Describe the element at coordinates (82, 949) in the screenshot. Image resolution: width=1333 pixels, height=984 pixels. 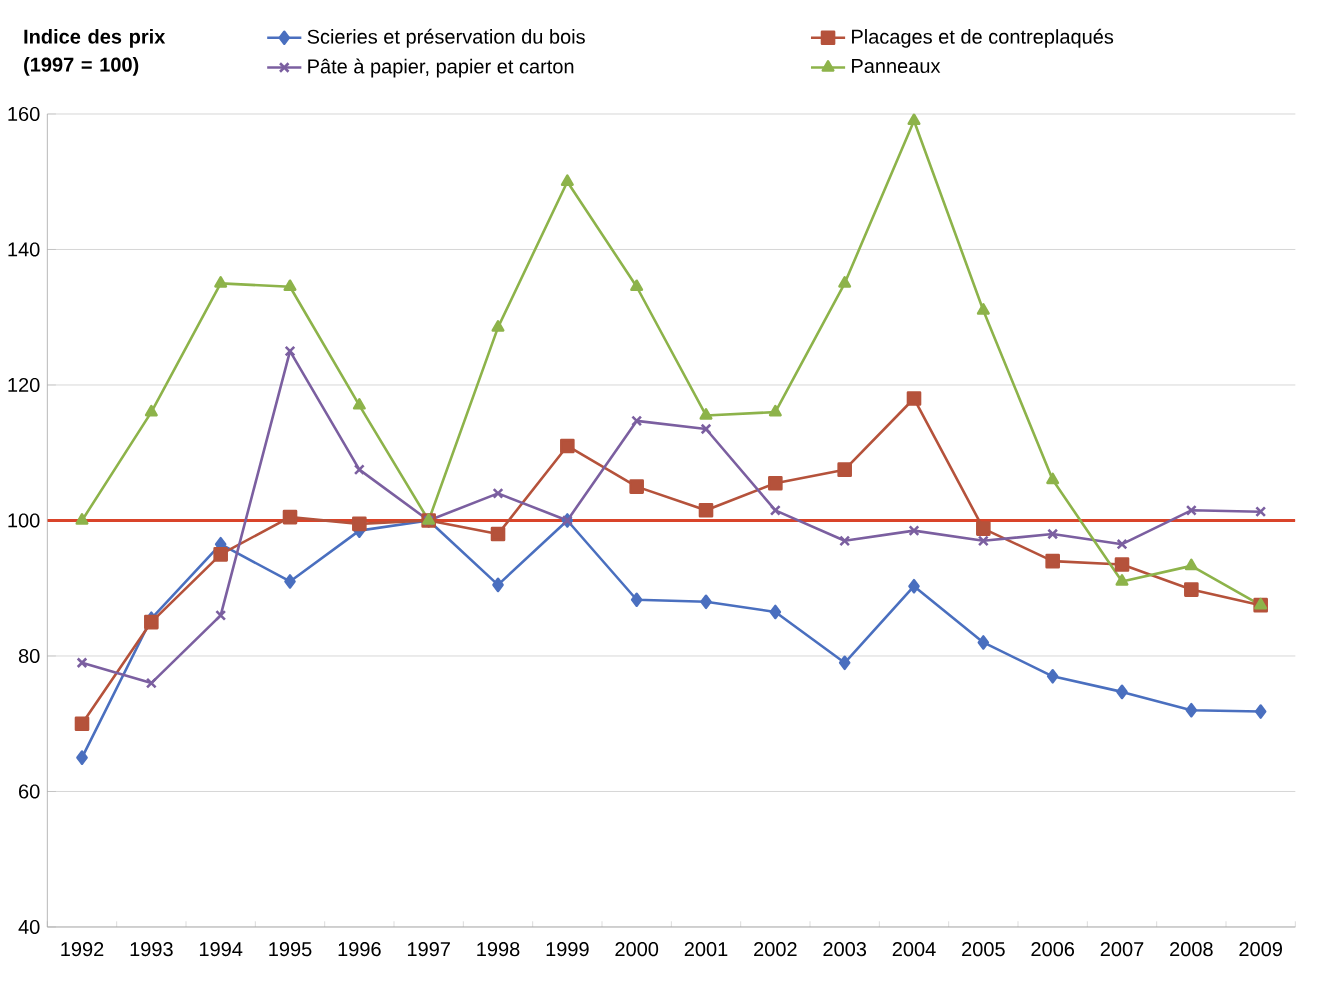
I see `x-tick-label: 1992` at that location.